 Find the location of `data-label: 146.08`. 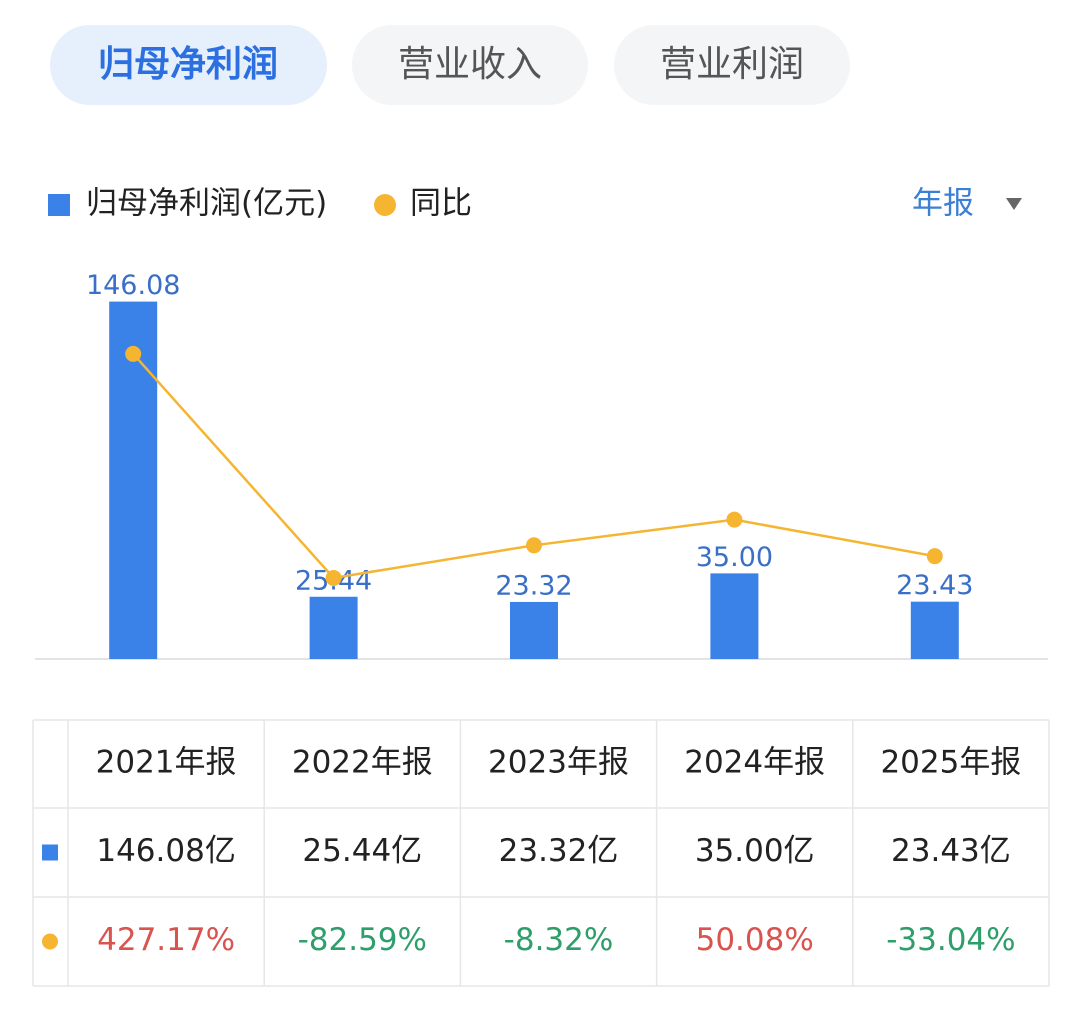

data-label: 146.08 is located at coordinates (133, 285).